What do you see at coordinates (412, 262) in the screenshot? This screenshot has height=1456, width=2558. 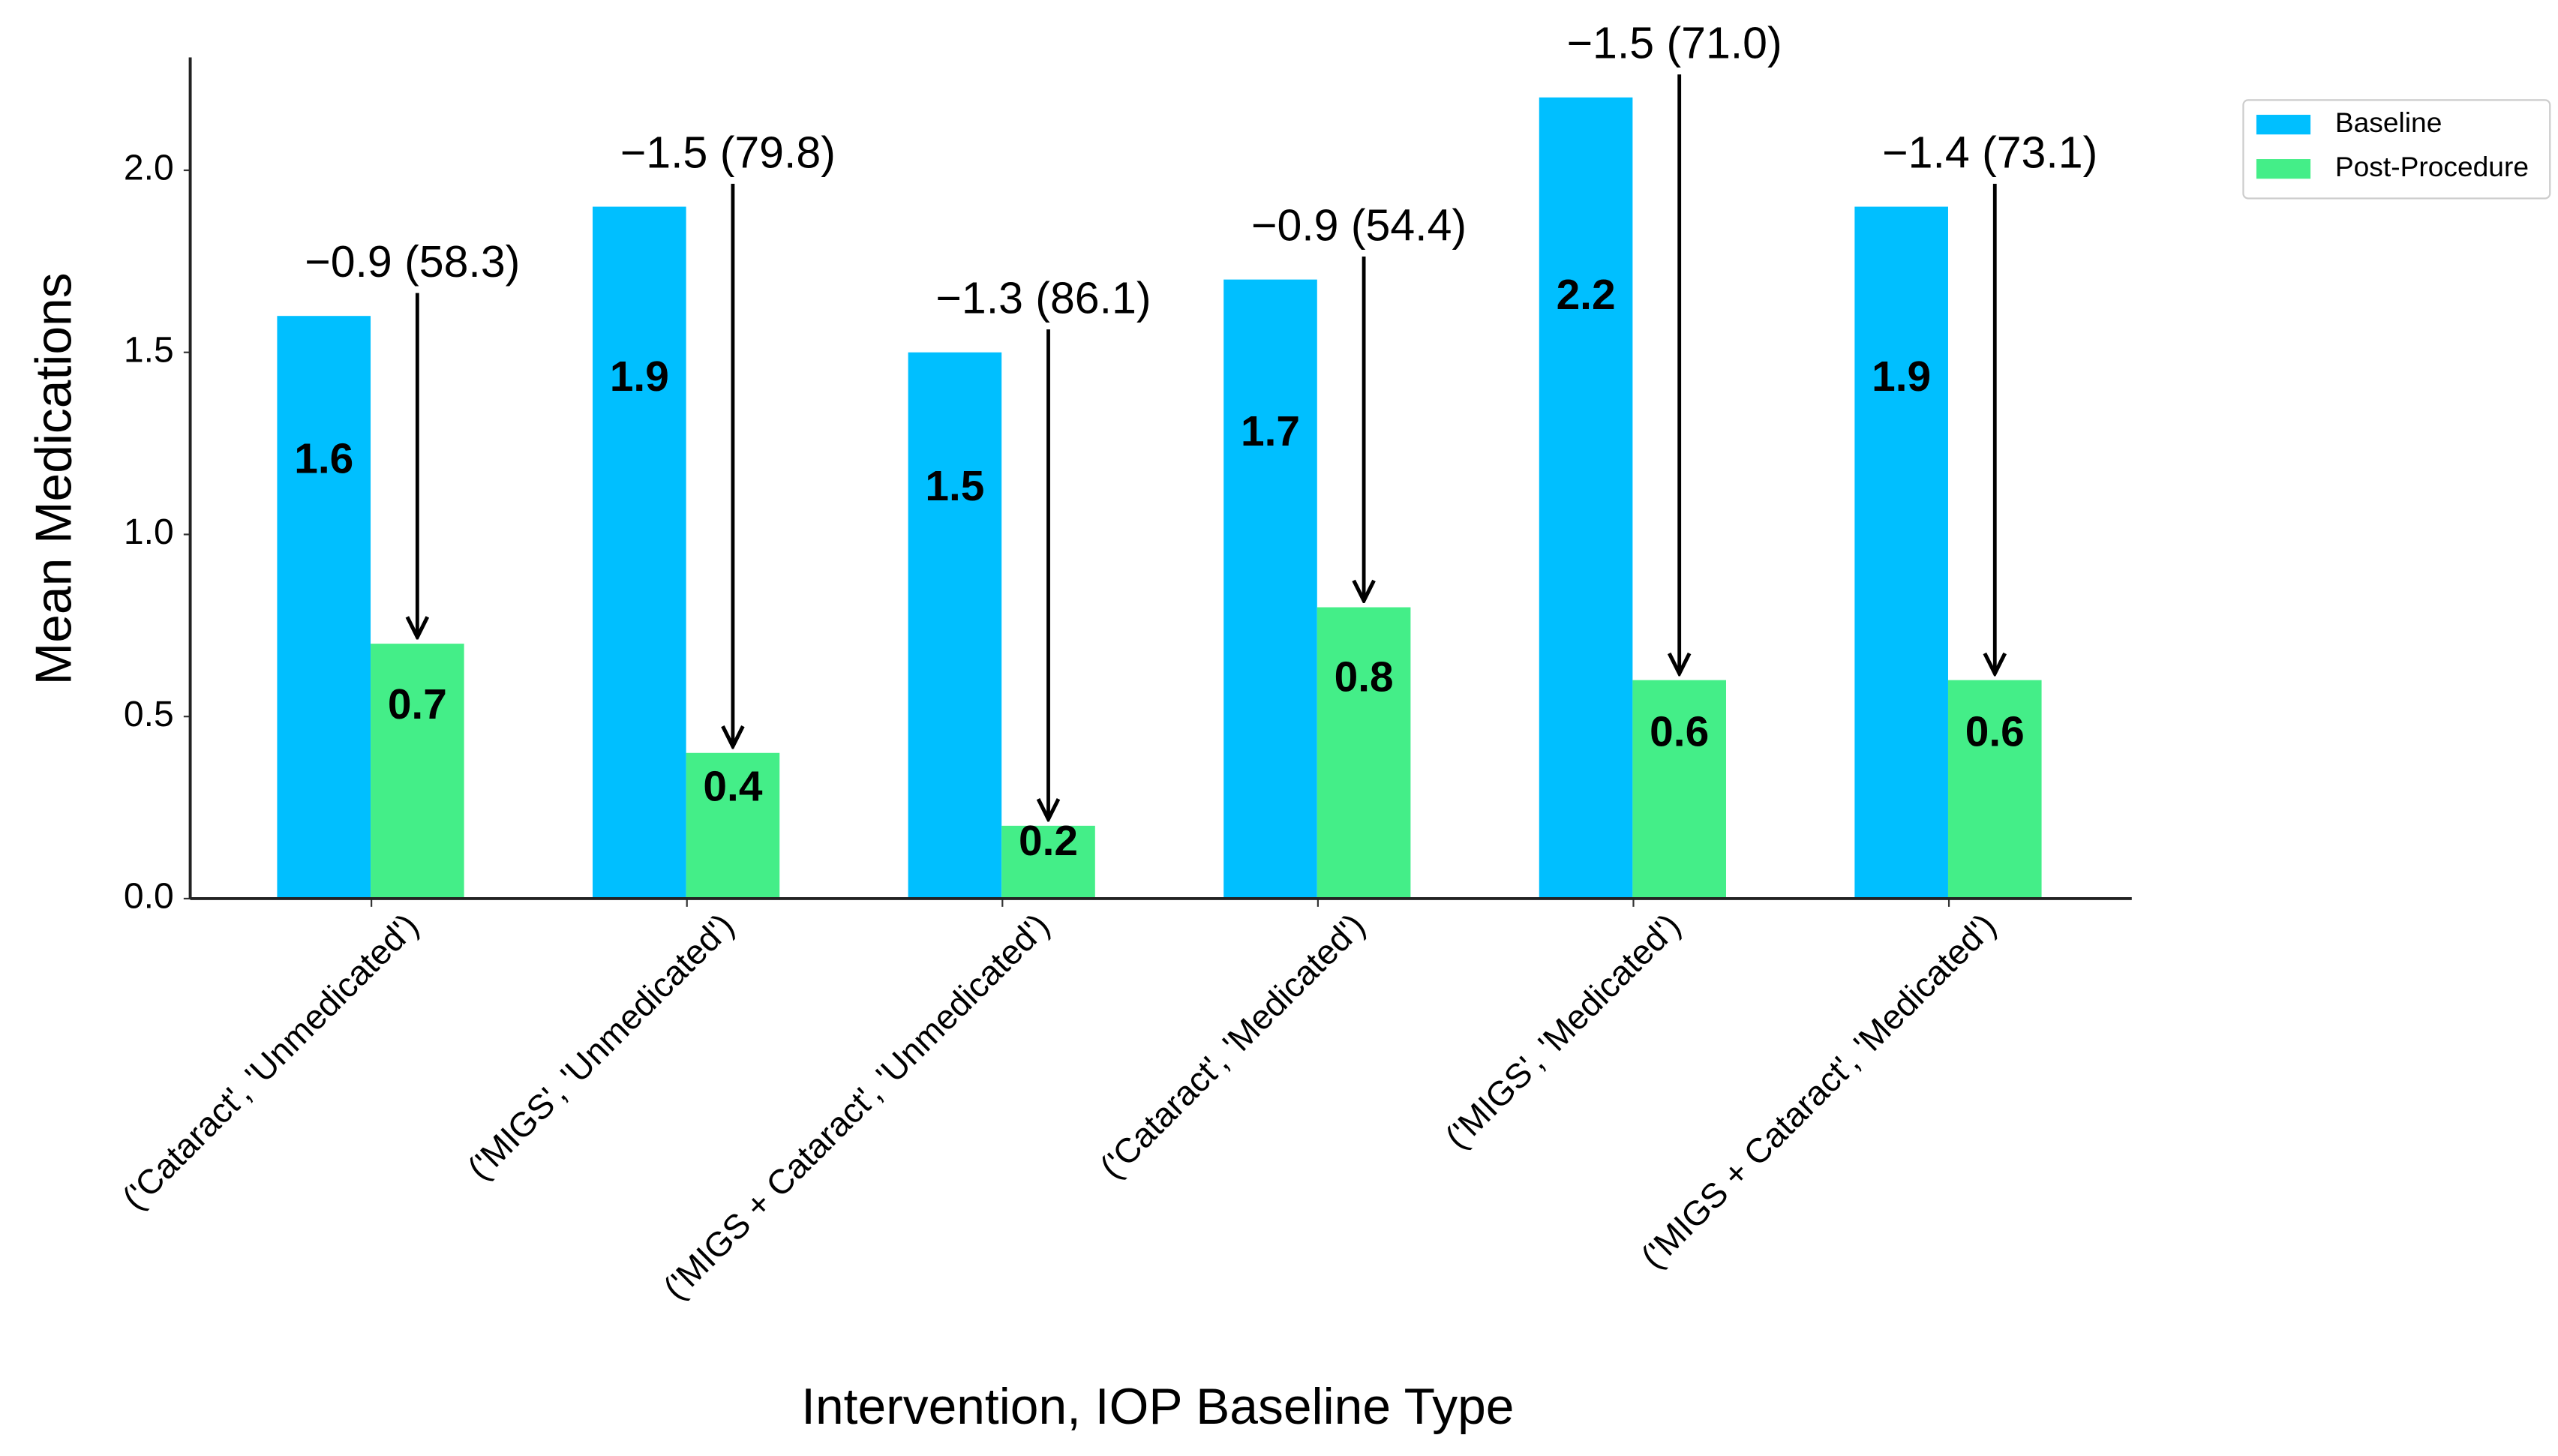 I see `change-annotation: −0.9 (58.3)` at bounding box center [412, 262].